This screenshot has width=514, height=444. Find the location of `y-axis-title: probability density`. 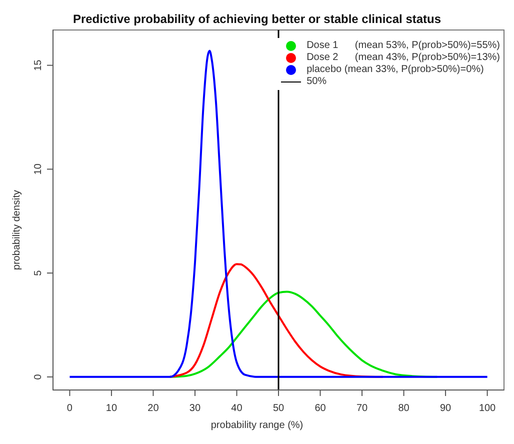

y-axis-title: probability density is located at coordinates (17, 230).